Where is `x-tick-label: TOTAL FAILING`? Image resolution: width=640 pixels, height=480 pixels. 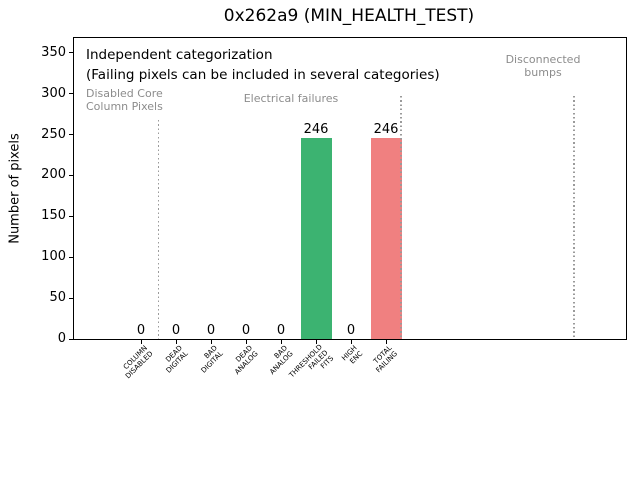
x-tick-label: TOTAL FAILING is located at coordinates (332, 358).